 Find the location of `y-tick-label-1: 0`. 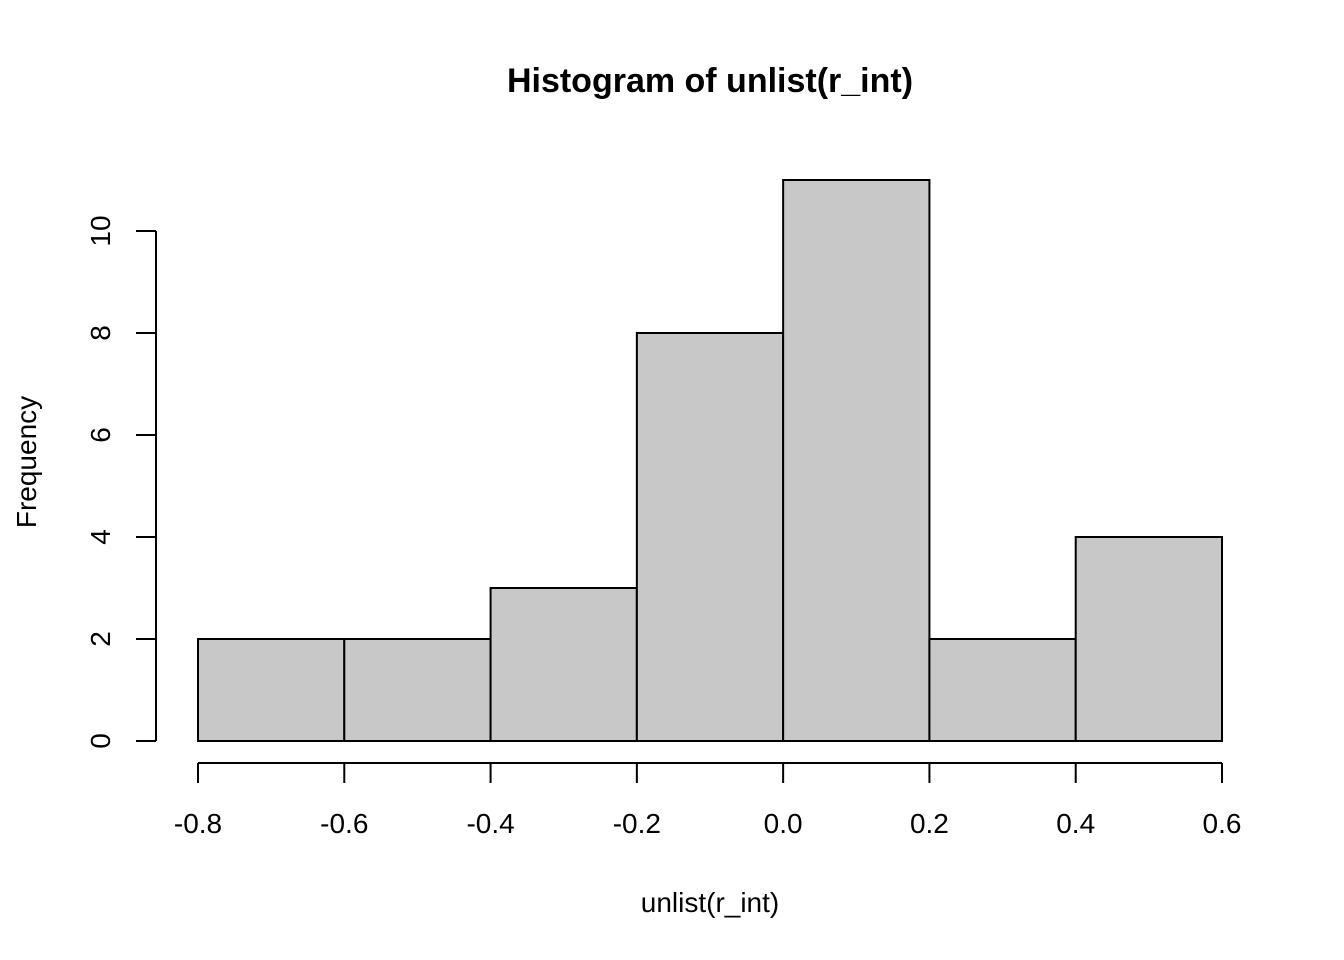

y-tick-label-1: 0 is located at coordinates (100, 741).